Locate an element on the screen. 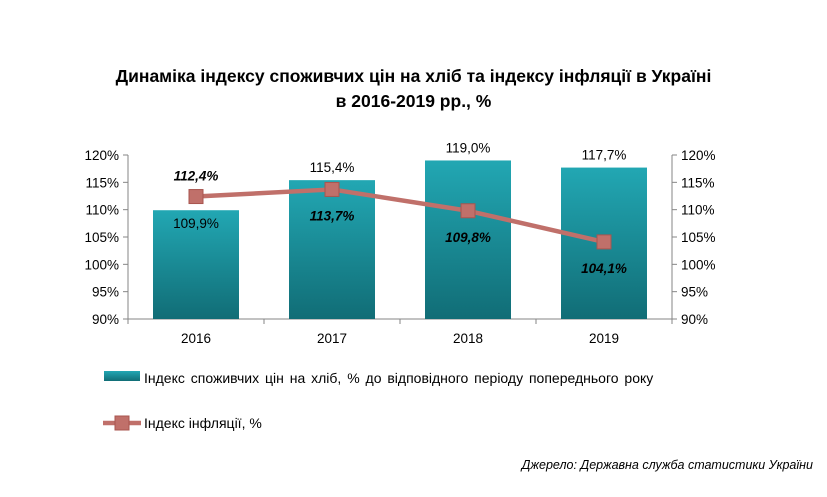  line-value-label: 113,7% is located at coordinates (332, 215).